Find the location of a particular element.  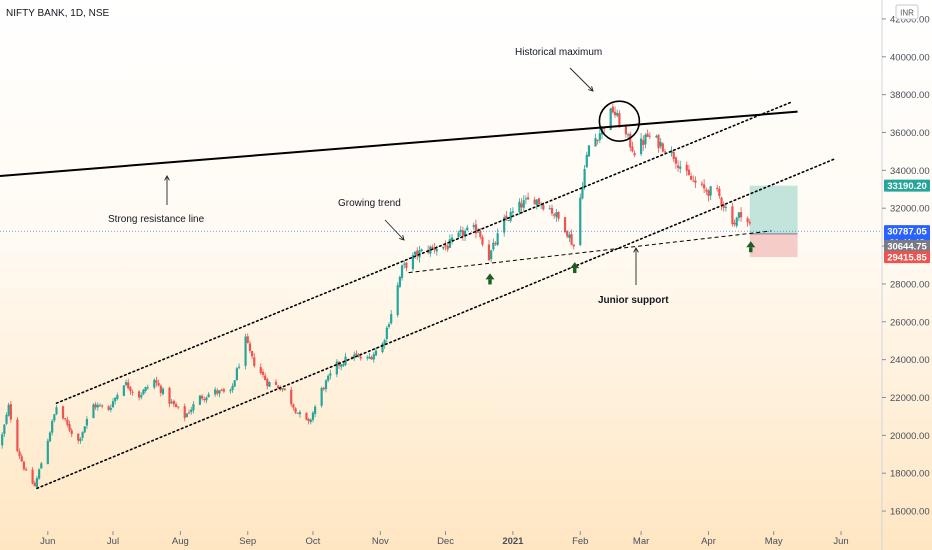

target-zone is located at coordinates (773, 209).